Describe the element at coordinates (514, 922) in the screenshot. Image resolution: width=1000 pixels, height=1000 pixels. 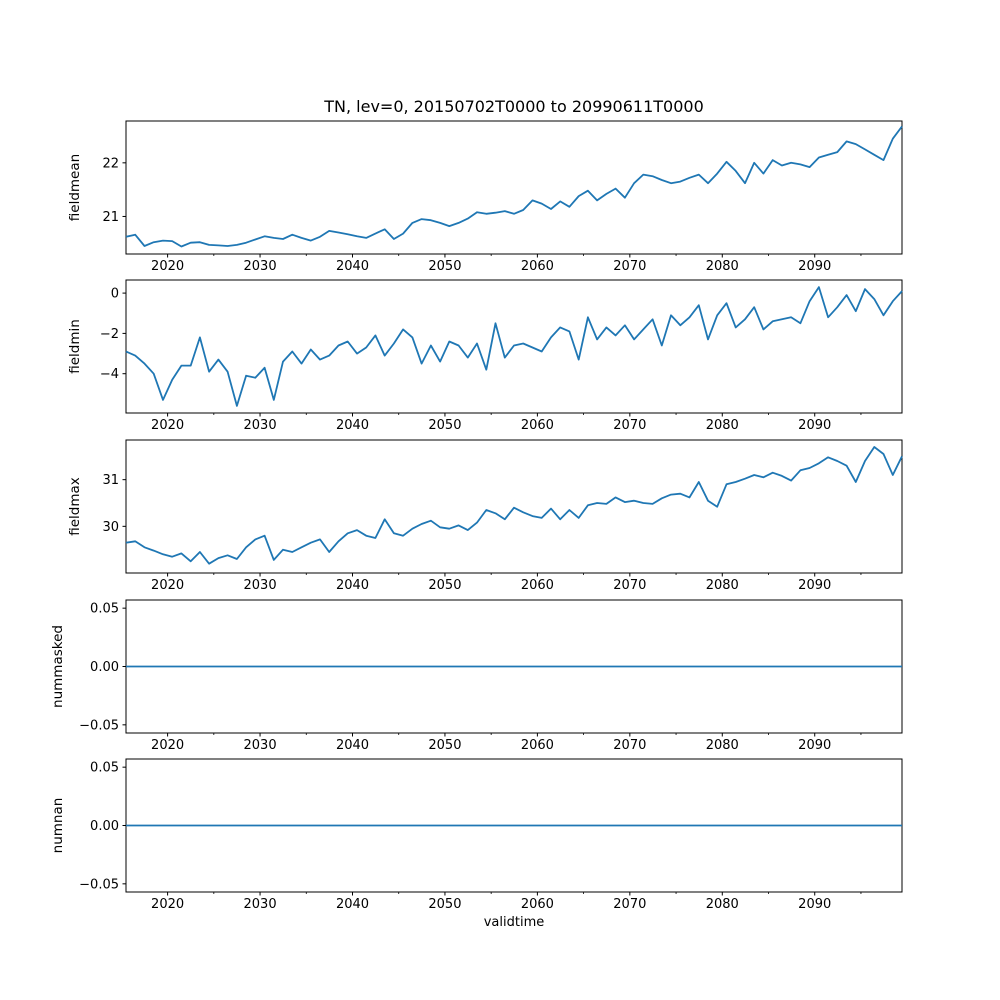
I see `x-axis-title: validtime` at that location.